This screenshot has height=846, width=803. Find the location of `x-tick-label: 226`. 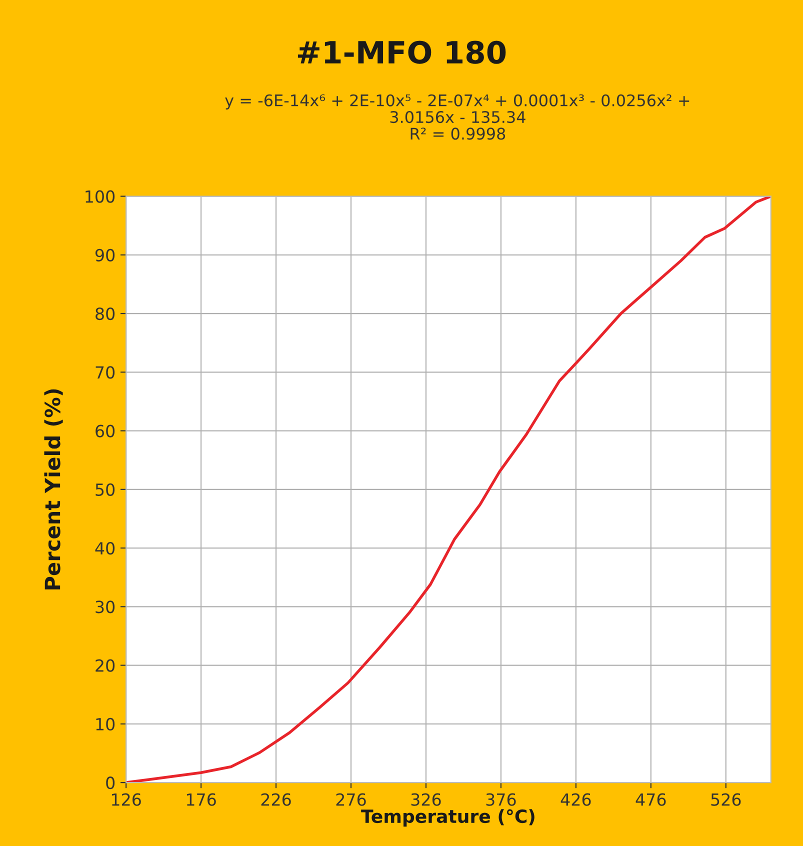

x-tick-label: 226 is located at coordinates (276, 799).